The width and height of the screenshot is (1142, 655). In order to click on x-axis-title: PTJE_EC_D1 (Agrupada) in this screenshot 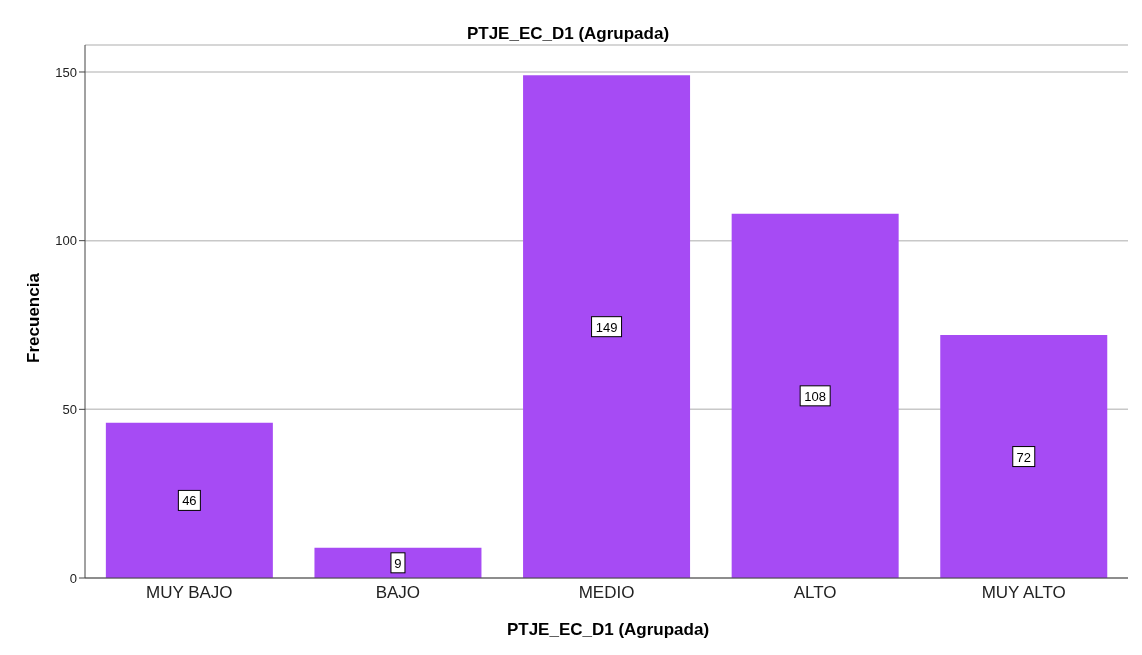, I will do `click(608, 630)`.